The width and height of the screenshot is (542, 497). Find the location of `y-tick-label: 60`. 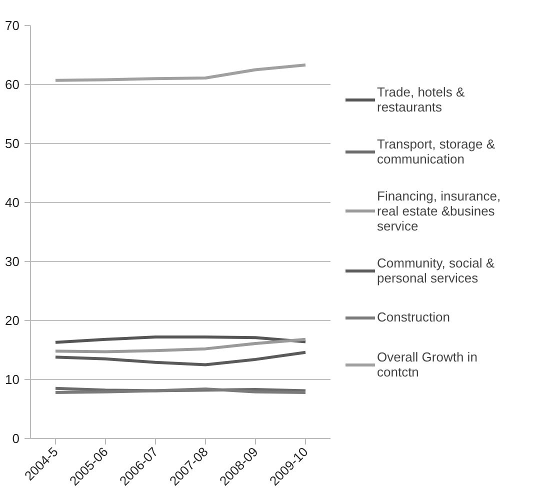

y-tick-label: 60 is located at coordinates (12, 84).